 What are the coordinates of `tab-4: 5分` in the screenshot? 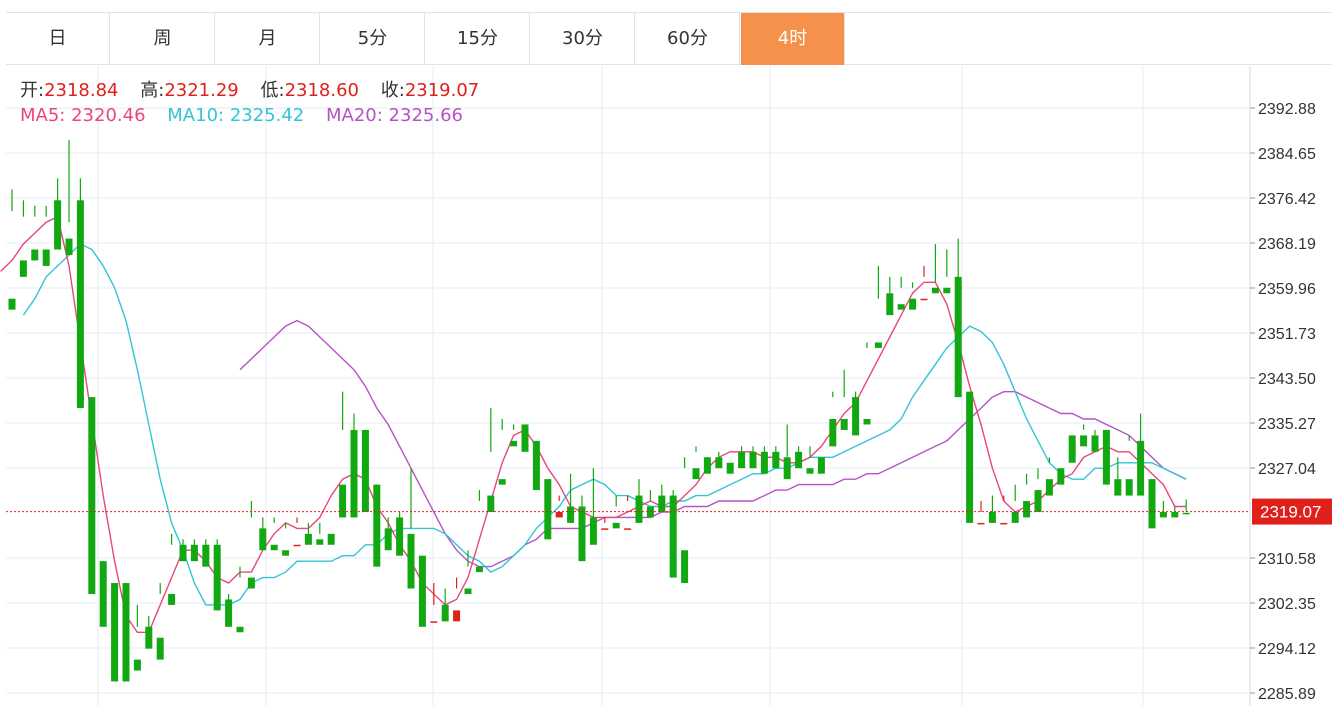 It's located at (373, 39).